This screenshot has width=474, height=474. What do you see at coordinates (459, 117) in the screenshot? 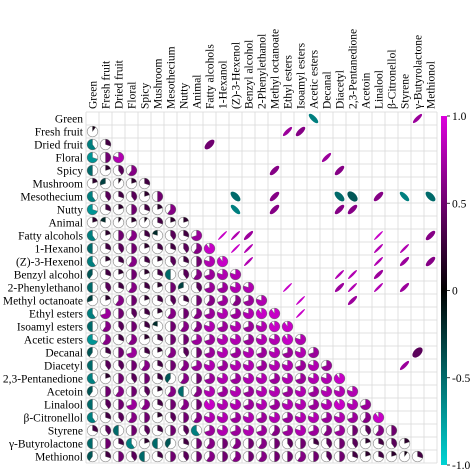
I see `colorbar-tick-label: 1.0` at bounding box center [459, 117].